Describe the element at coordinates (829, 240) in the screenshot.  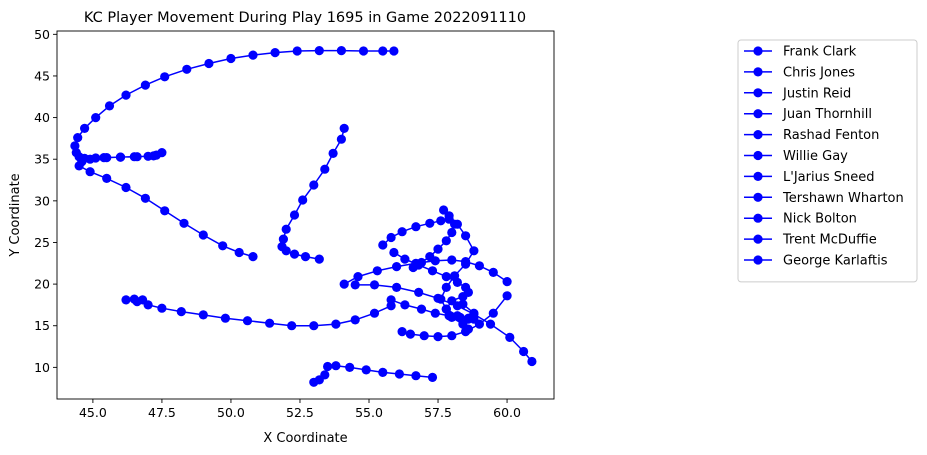
I see `legend-label: Trent McDuffie` at that location.